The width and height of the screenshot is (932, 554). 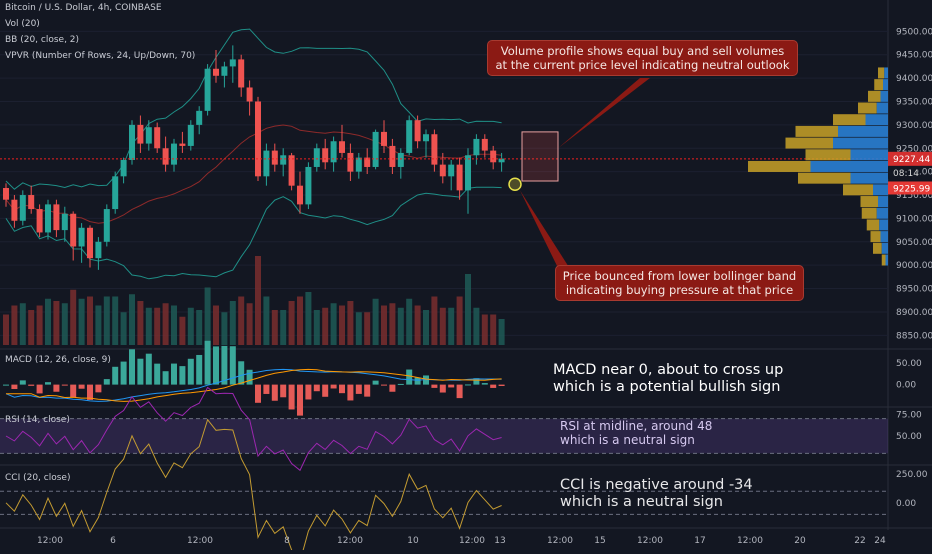 What do you see at coordinates (113, 541) in the screenshot?
I see `time-tick-label: 6` at bounding box center [113, 541].